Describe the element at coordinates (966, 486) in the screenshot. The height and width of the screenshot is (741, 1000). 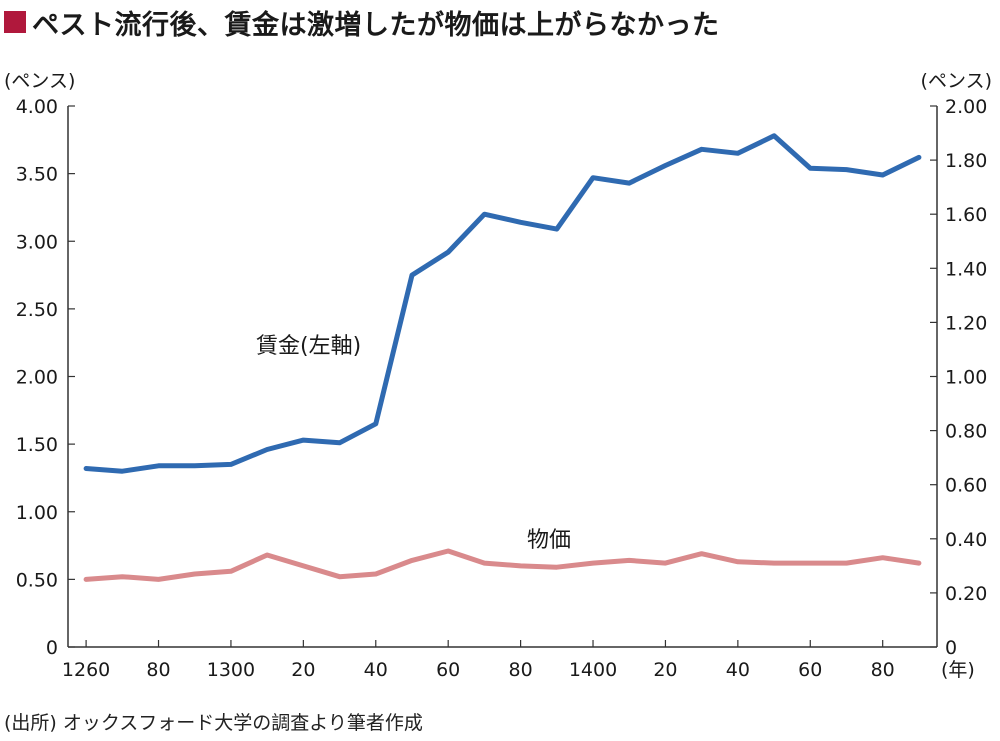
I see `right-tick-label: 0.60` at that location.